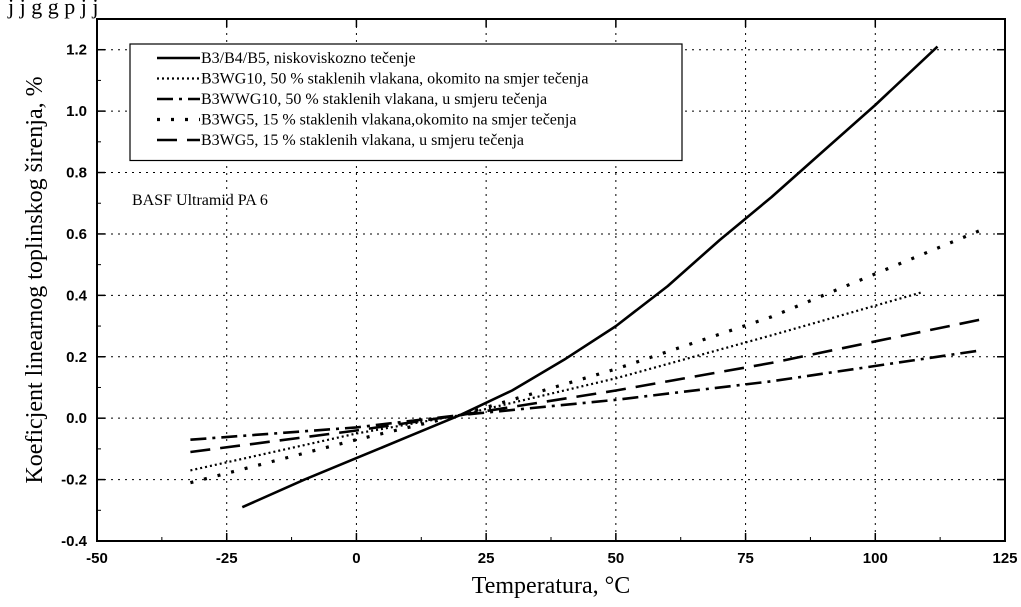 The height and width of the screenshot is (607, 1021). Describe the element at coordinates (875, 558) in the screenshot. I see `x-tick-label: 100` at that location.